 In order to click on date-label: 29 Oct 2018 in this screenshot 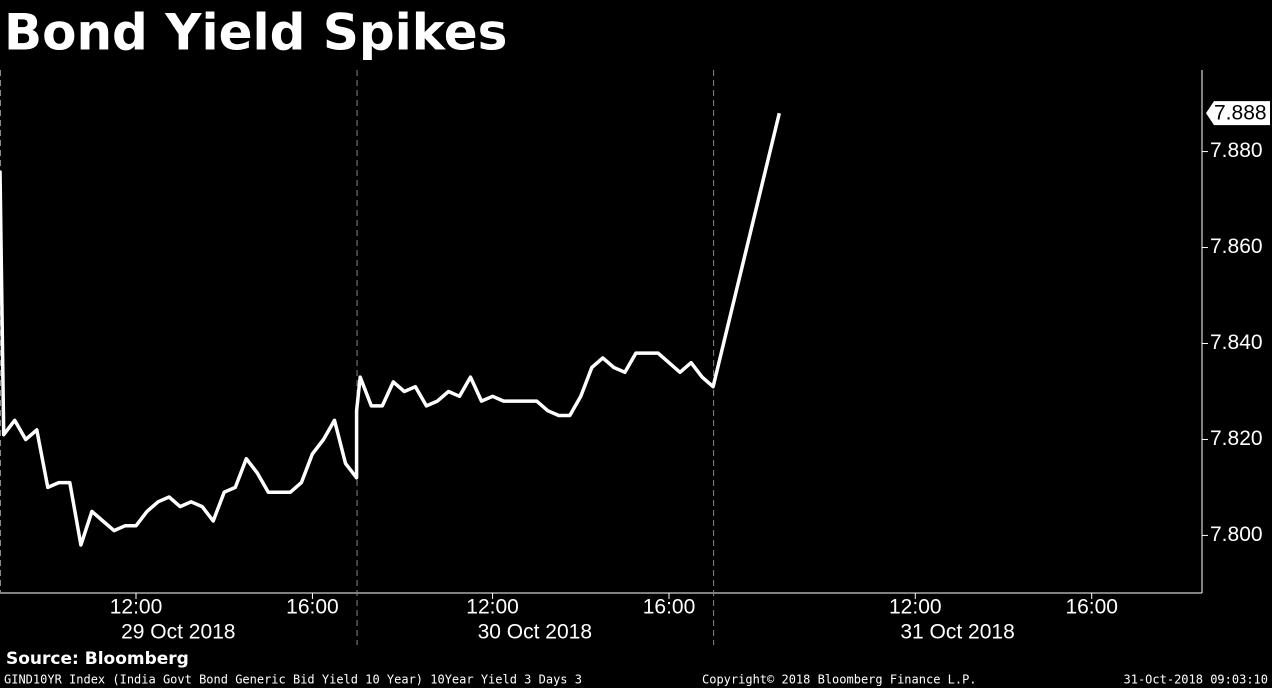, I will do `click(178, 632)`.